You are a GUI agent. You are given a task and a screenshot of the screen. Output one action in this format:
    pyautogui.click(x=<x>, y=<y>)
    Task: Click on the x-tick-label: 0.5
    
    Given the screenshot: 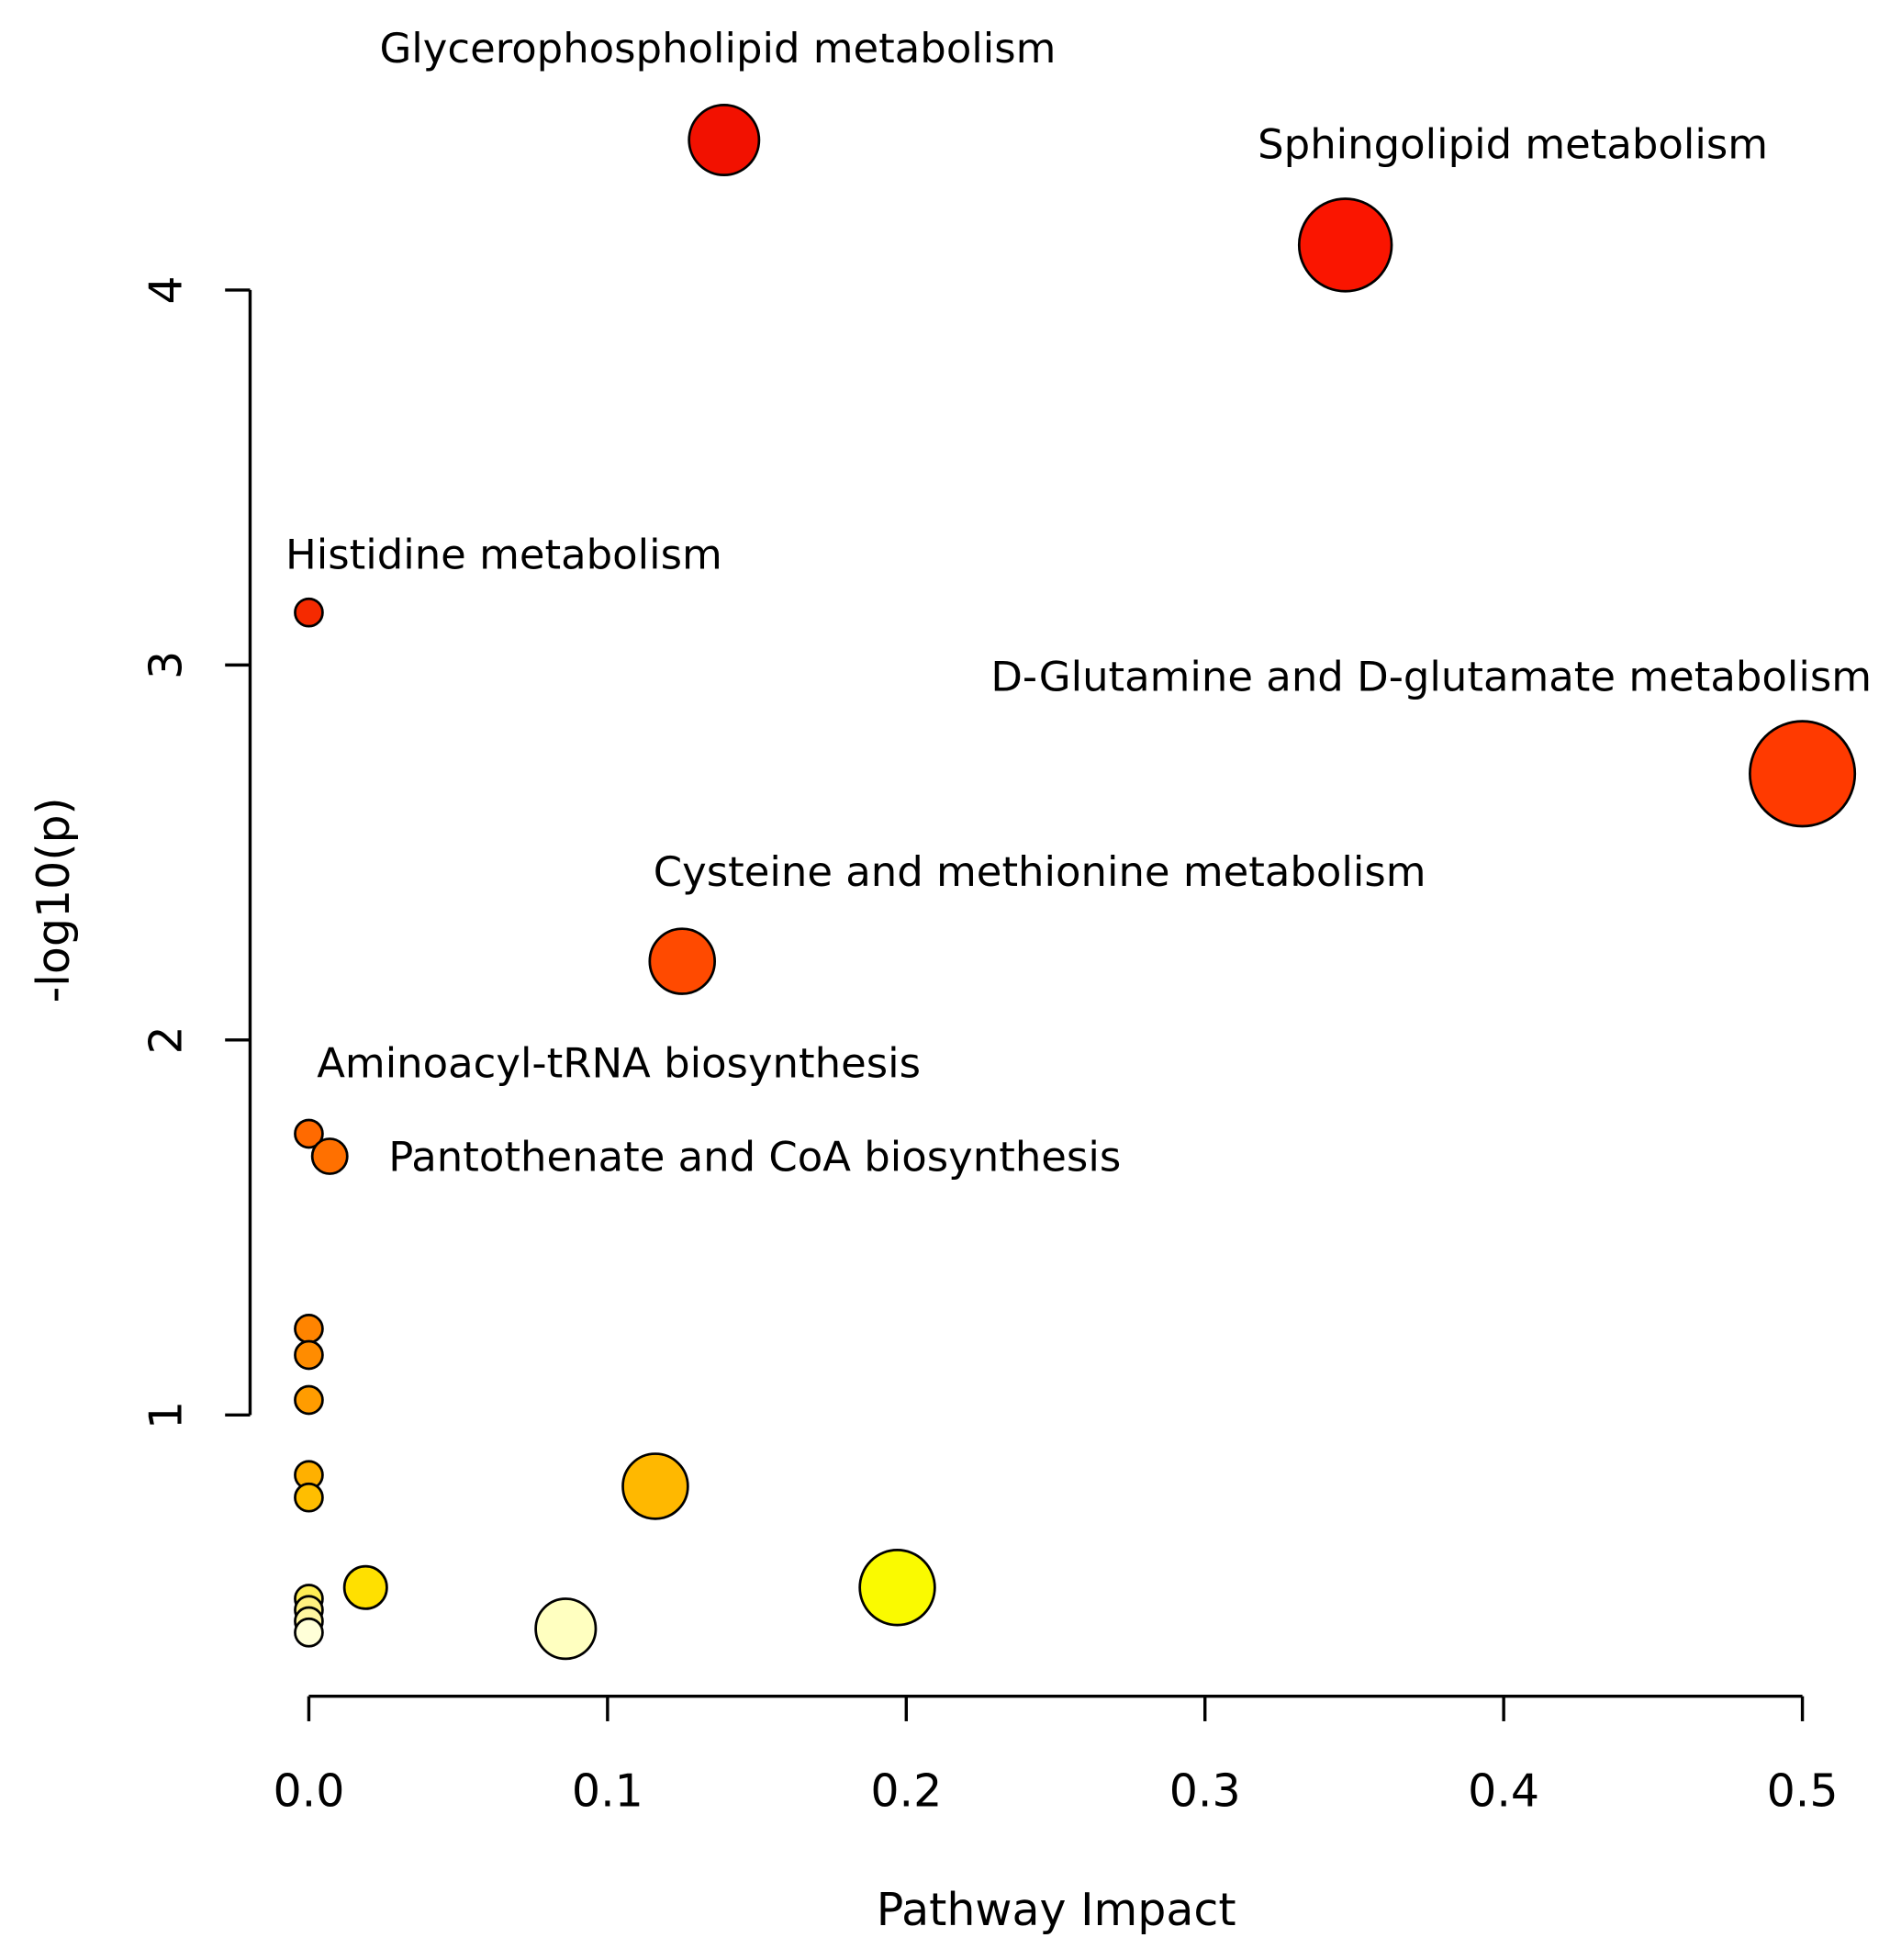 What is the action you would take?
    pyautogui.click(x=1803, y=1790)
    